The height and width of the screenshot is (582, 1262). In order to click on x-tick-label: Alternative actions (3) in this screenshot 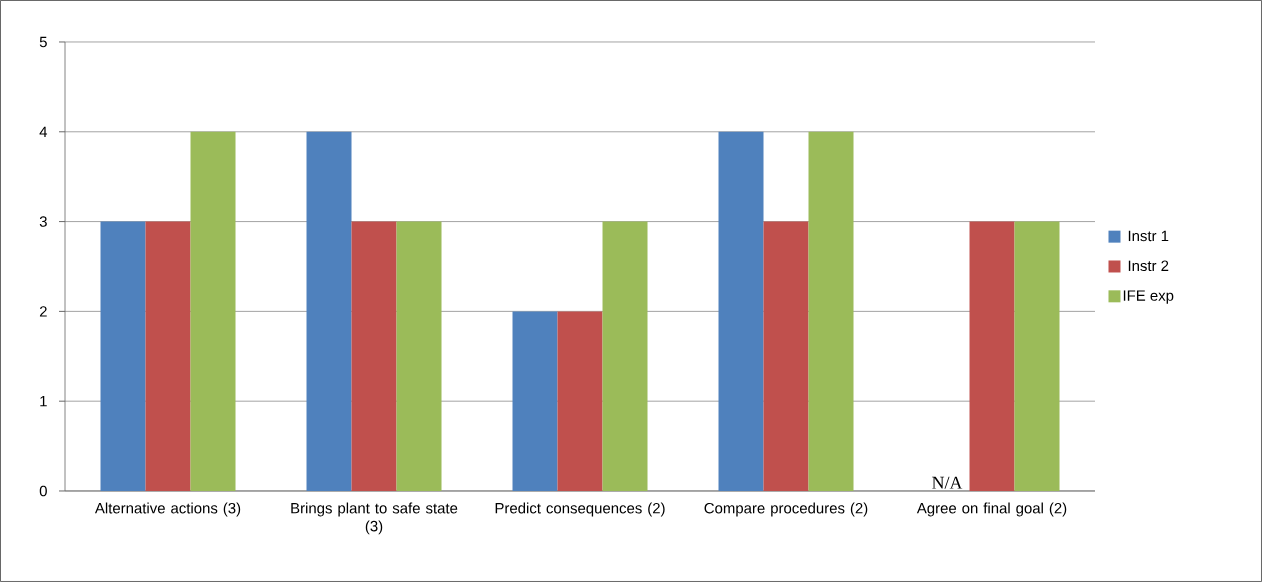, I will do `click(167, 509)`.